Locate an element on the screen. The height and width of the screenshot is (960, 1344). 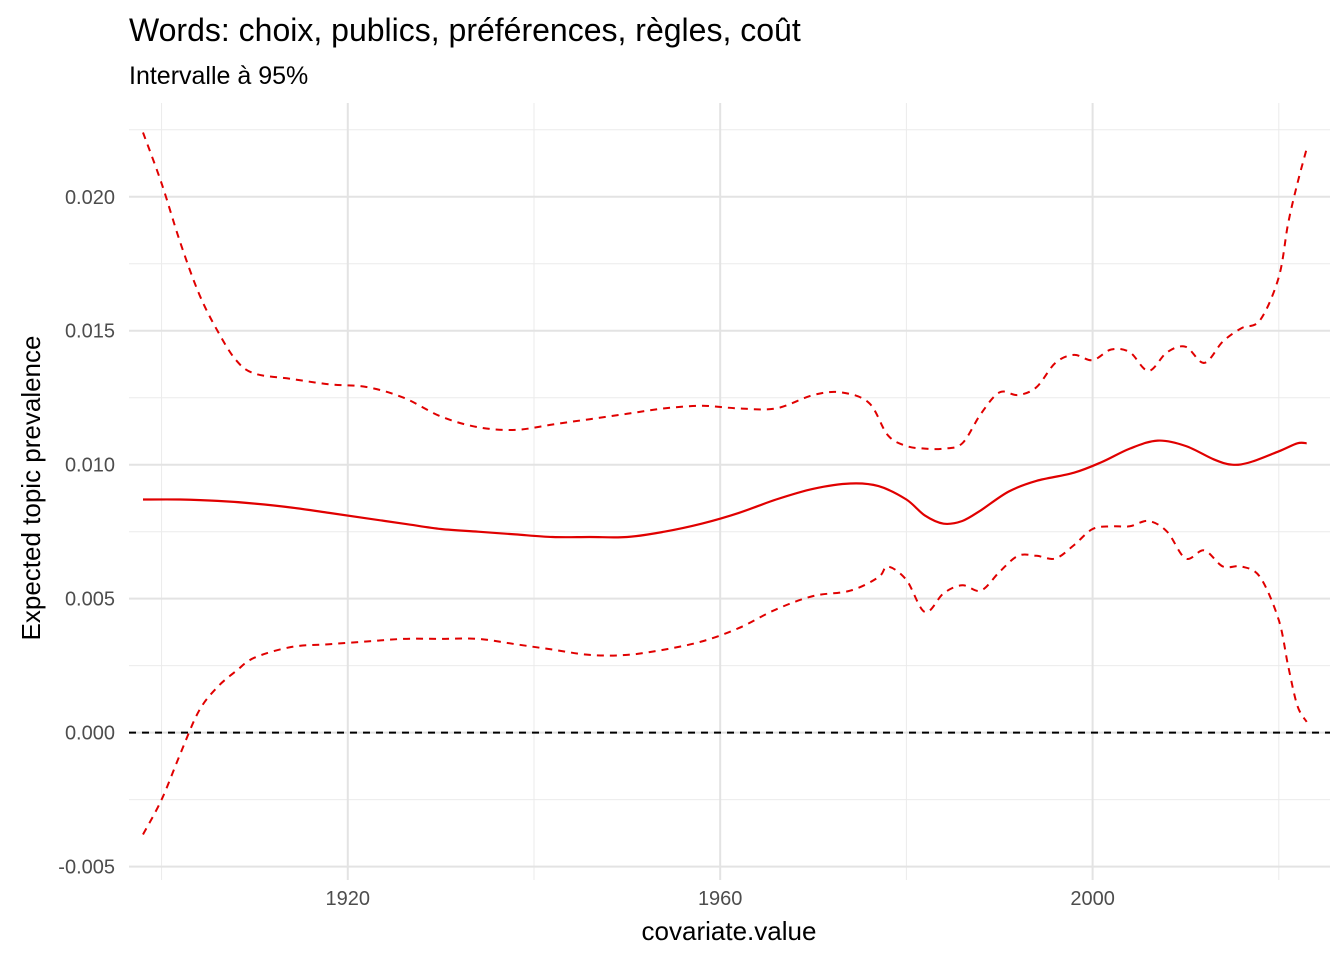
y-tick-label: 0.010 is located at coordinates (90, 466).